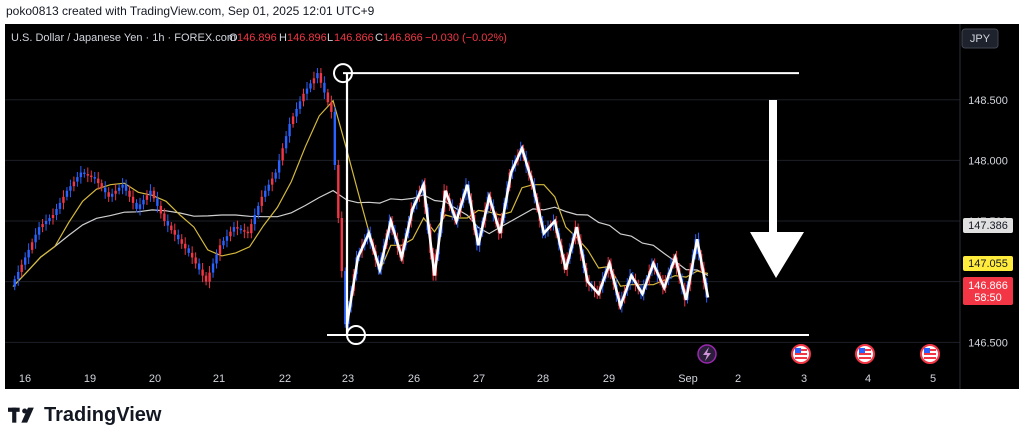 This screenshot has height=441, width=1024. Describe the element at coordinates (155, 379) in the screenshot. I see `x-tick-label: 20` at that location.